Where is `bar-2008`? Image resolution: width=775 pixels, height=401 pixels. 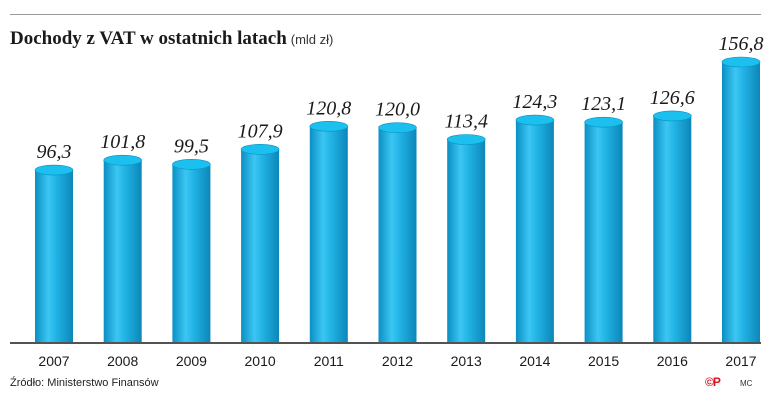 bar-2008 is located at coordinates (122, 251).